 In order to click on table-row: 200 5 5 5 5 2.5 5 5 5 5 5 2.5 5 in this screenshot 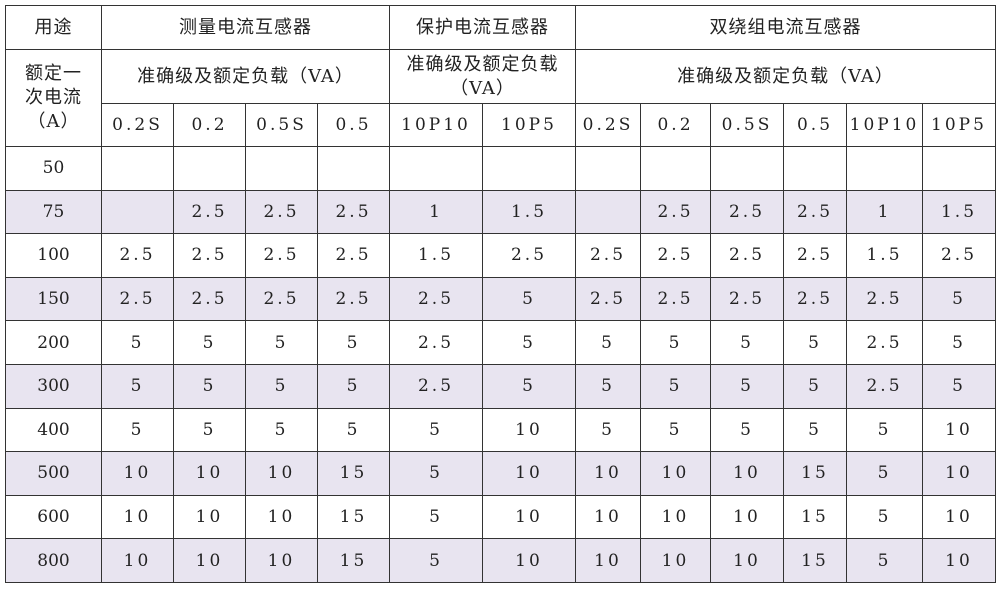, I will do `click(500, 342)`.